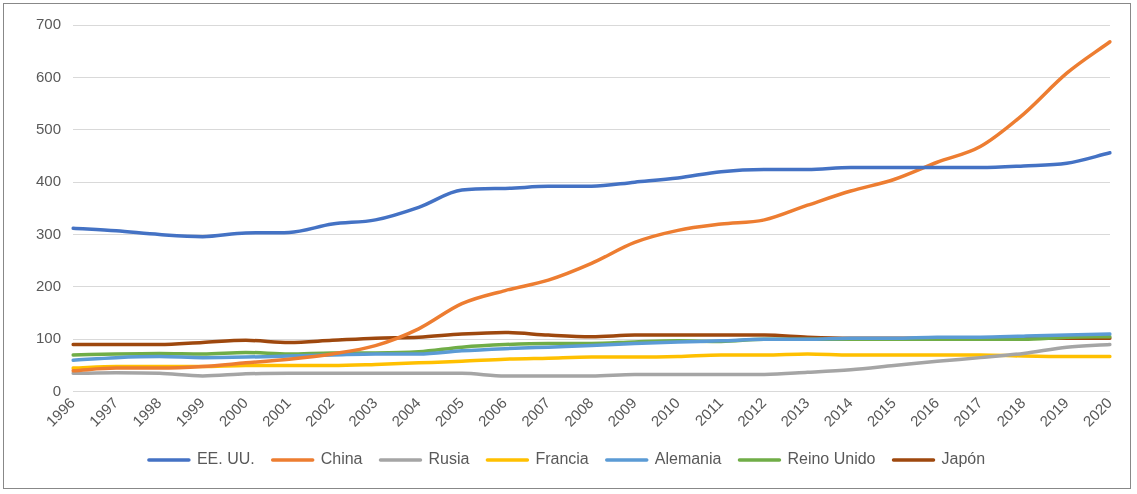 Image resolution: width=1137 pixels, height=494 pixels. Describe the element at coordinates (688, 459) in the screenshot. I see `legend-label: Alemania` at that location.